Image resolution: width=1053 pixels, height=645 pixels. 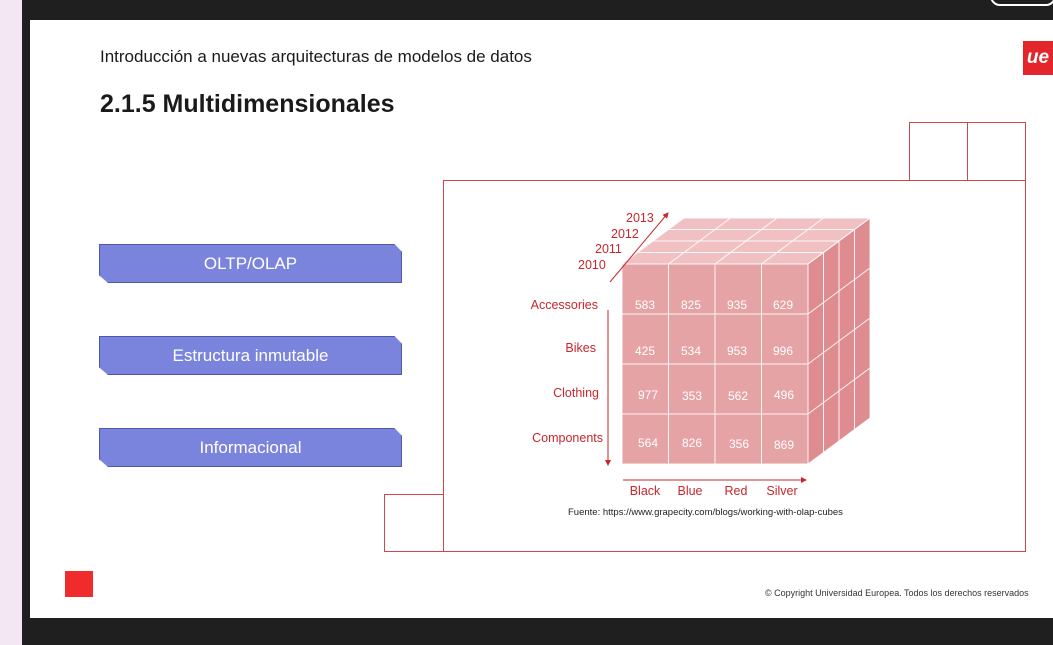 What do you see at coordinates (645, 351) in the screenshot?
I see `cube-cell-value: 425` at bounding box center [645, 351].